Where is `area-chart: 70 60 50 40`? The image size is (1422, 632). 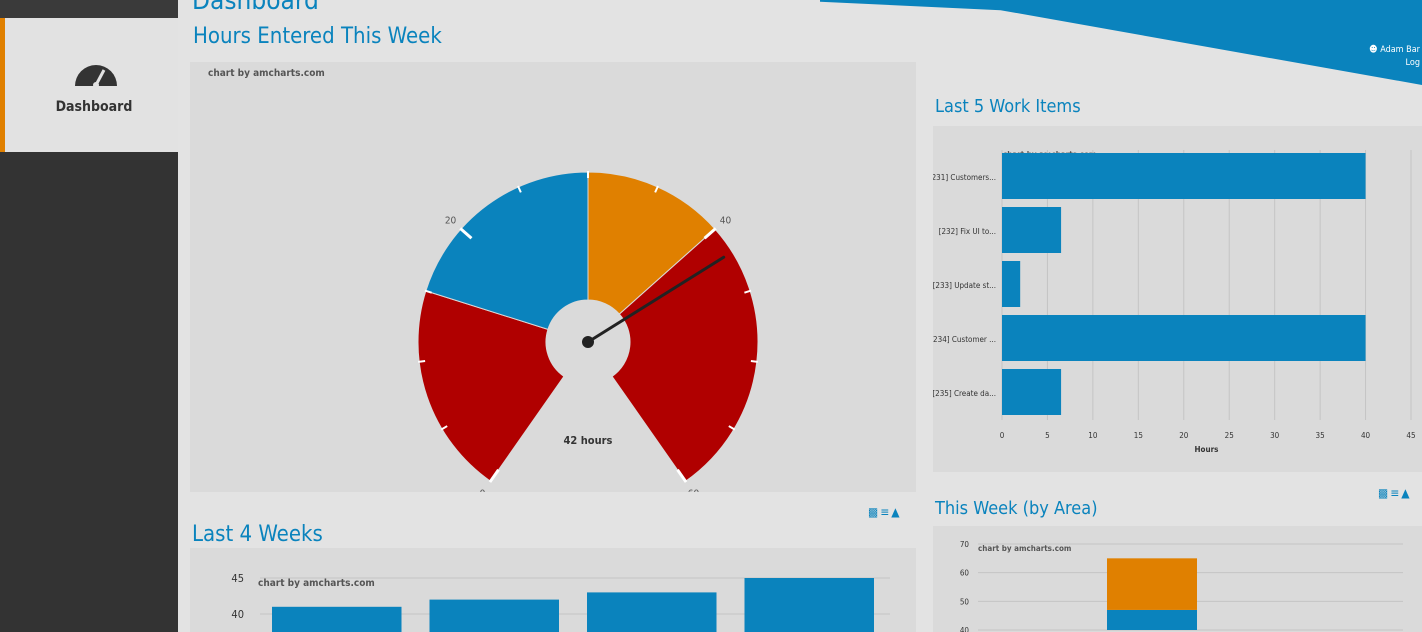
area-chart: 70 60 50 40 is located at coordinates (1181, 586).